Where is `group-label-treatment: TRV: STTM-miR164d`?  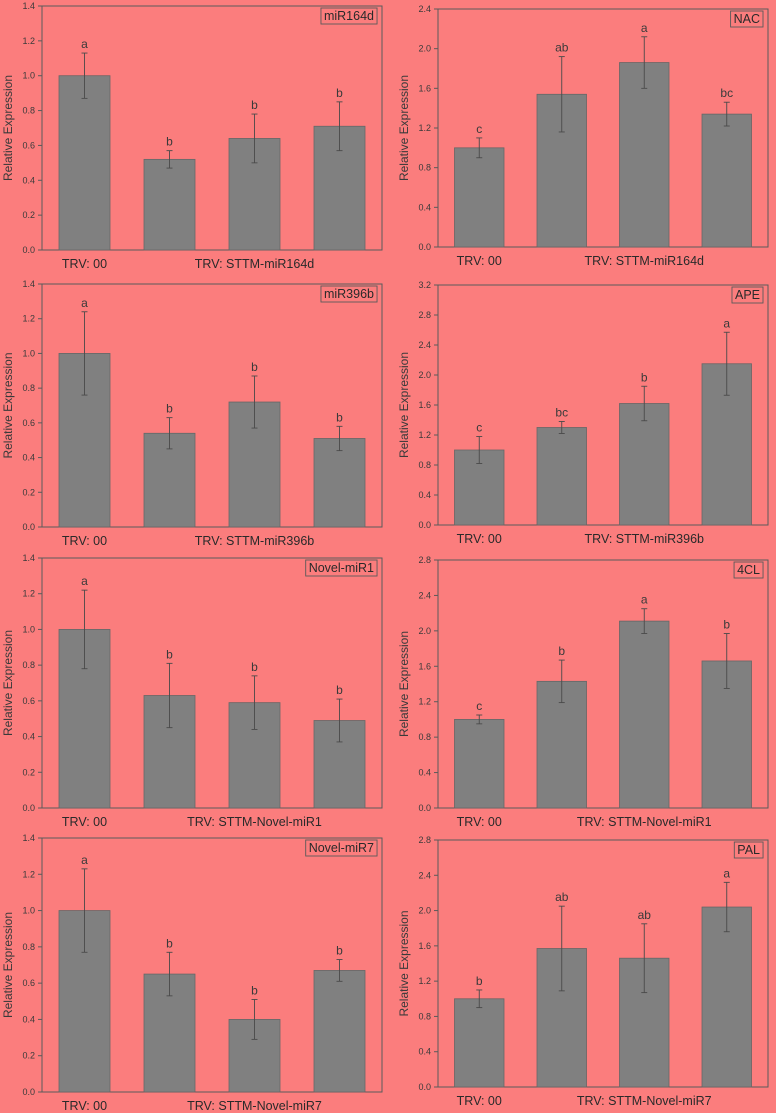 group-label-treatment: TRV: STTM-miR164d is located at coordinates (255, 264).